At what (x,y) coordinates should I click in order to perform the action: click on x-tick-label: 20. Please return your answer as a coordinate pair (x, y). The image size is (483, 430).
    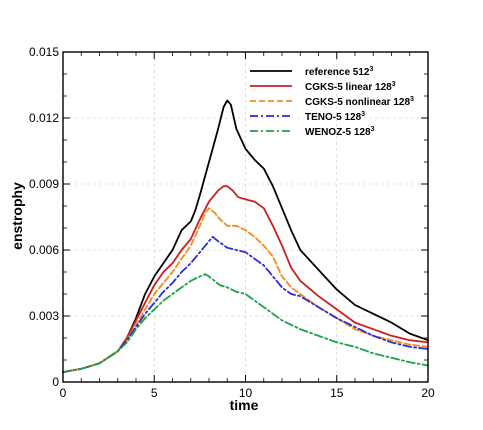
    Looking at the image, I should click on (428, 393).